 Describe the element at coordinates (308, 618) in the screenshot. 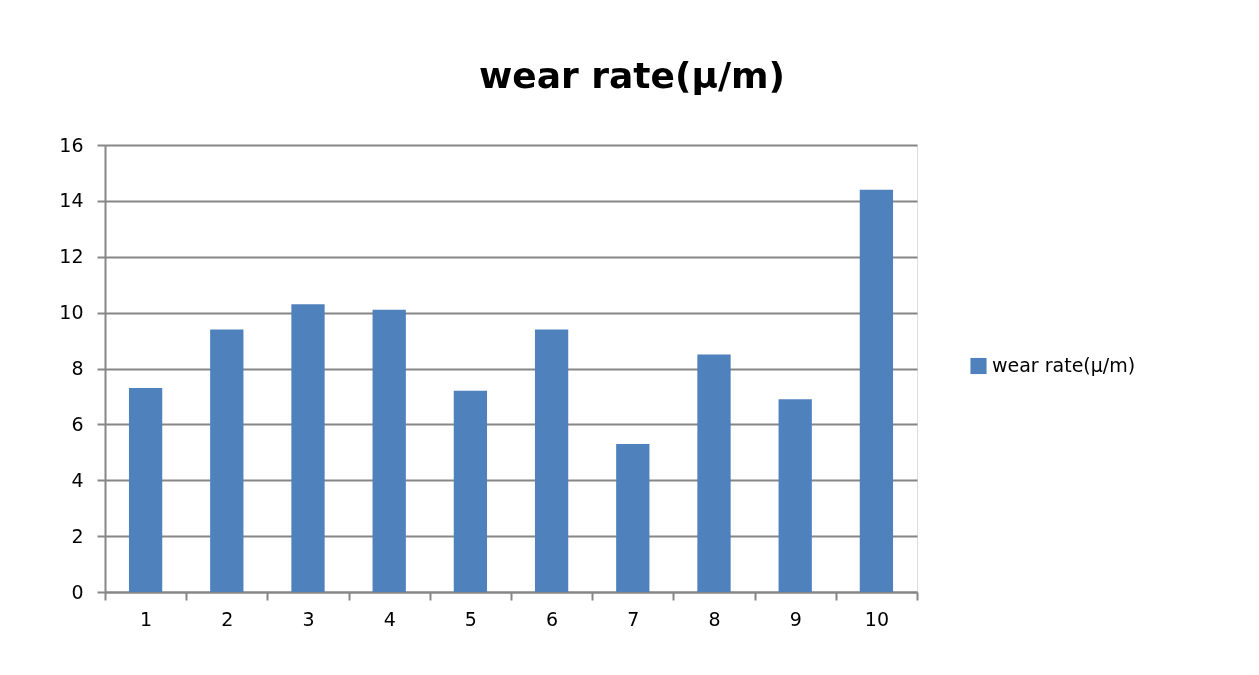

I see `x-tick-label: 3` at that location.